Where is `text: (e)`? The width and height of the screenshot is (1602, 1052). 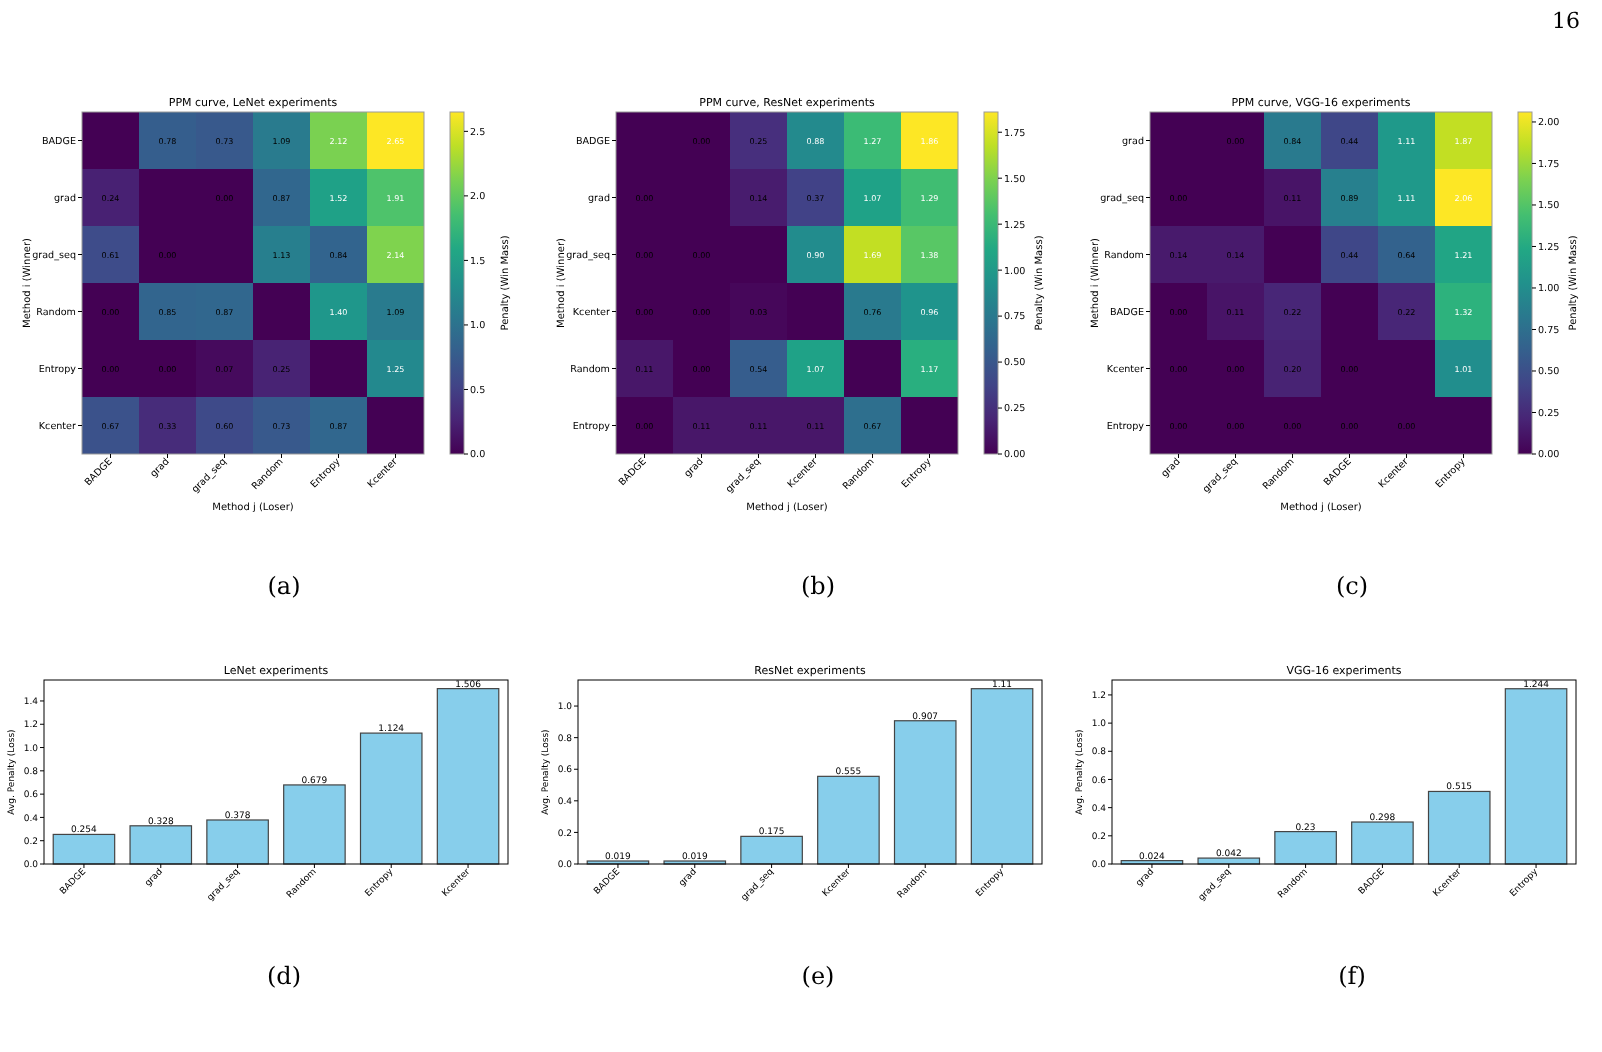
text: (e) is located at coordinates (818, 976).